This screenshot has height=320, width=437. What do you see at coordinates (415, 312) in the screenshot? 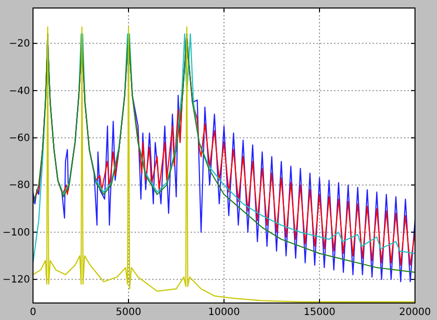
I see `x-tick-label: 20000` at bounding box center [415, 312].